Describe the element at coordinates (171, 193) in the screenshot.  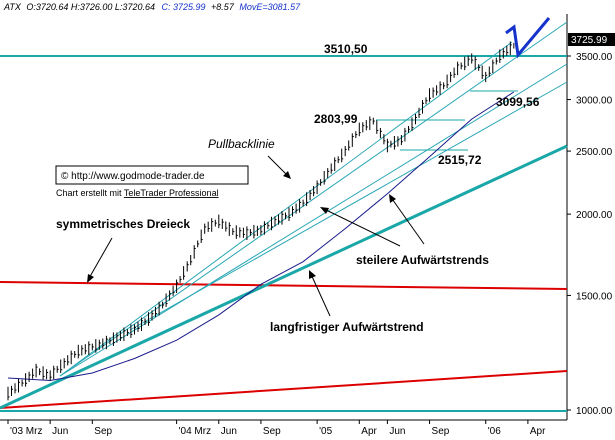
I see `created-with-link: TeleTrader Professional` at that location.